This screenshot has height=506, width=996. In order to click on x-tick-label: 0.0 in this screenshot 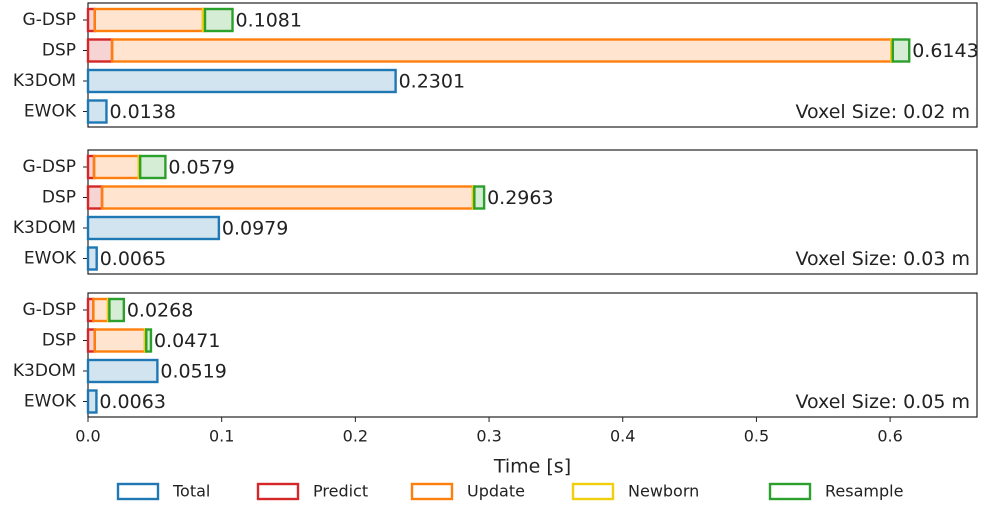, I will do `click(87, 436)`.